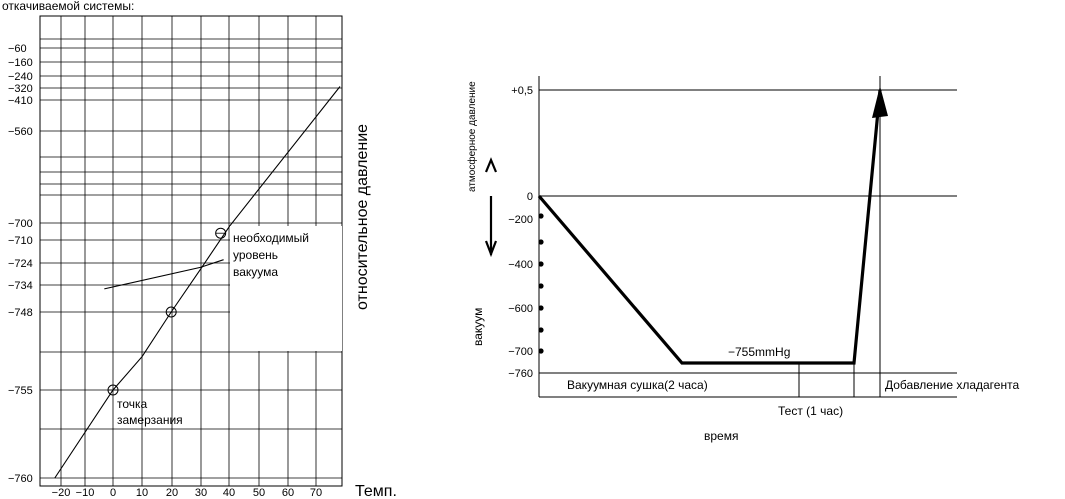 This screenshot has width=1065, height=499. I want to click on chart1-y-tick: −710, so click(20, 241).